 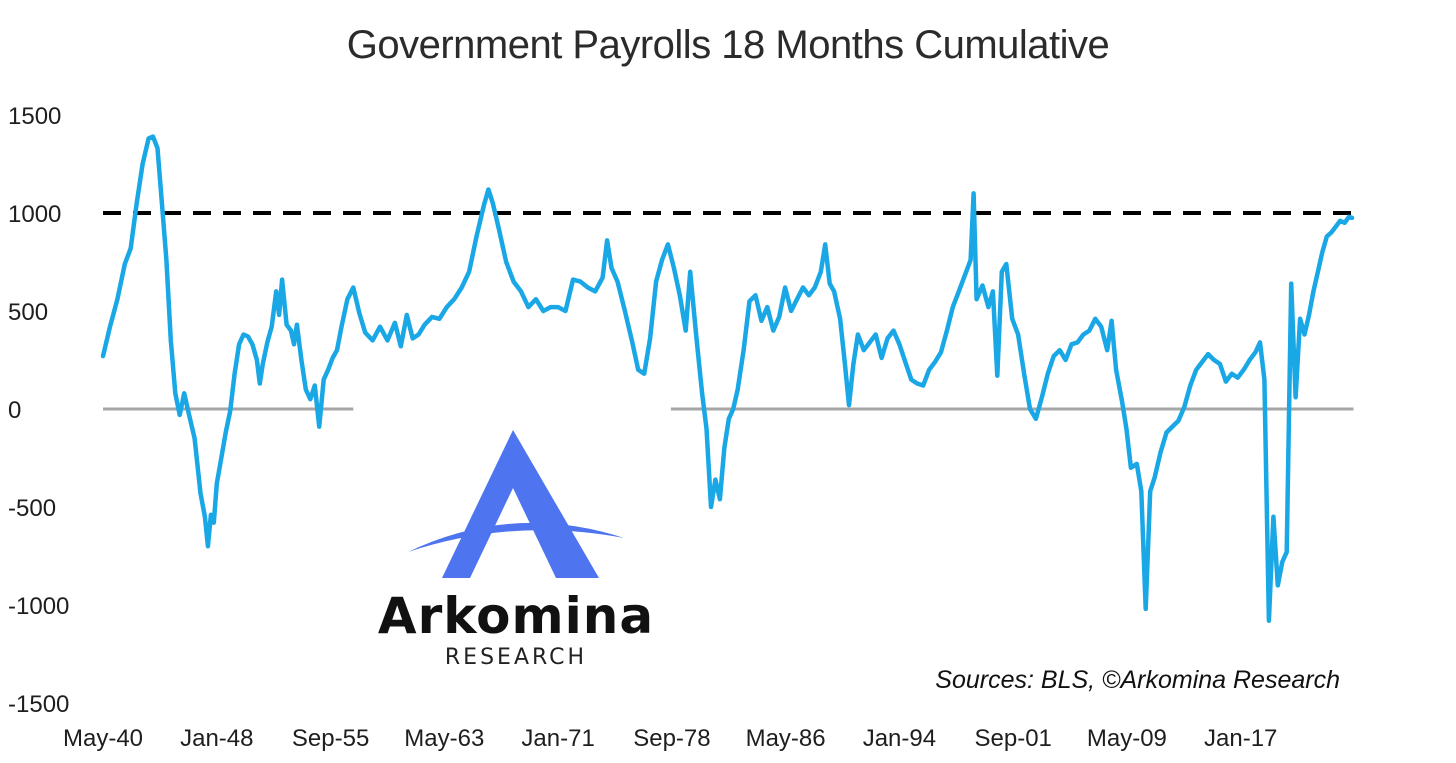 What do you see at coordinates (28, 312) in the screenshot?
I see `y-tick-label: 500` at bounding box center [28, 312].